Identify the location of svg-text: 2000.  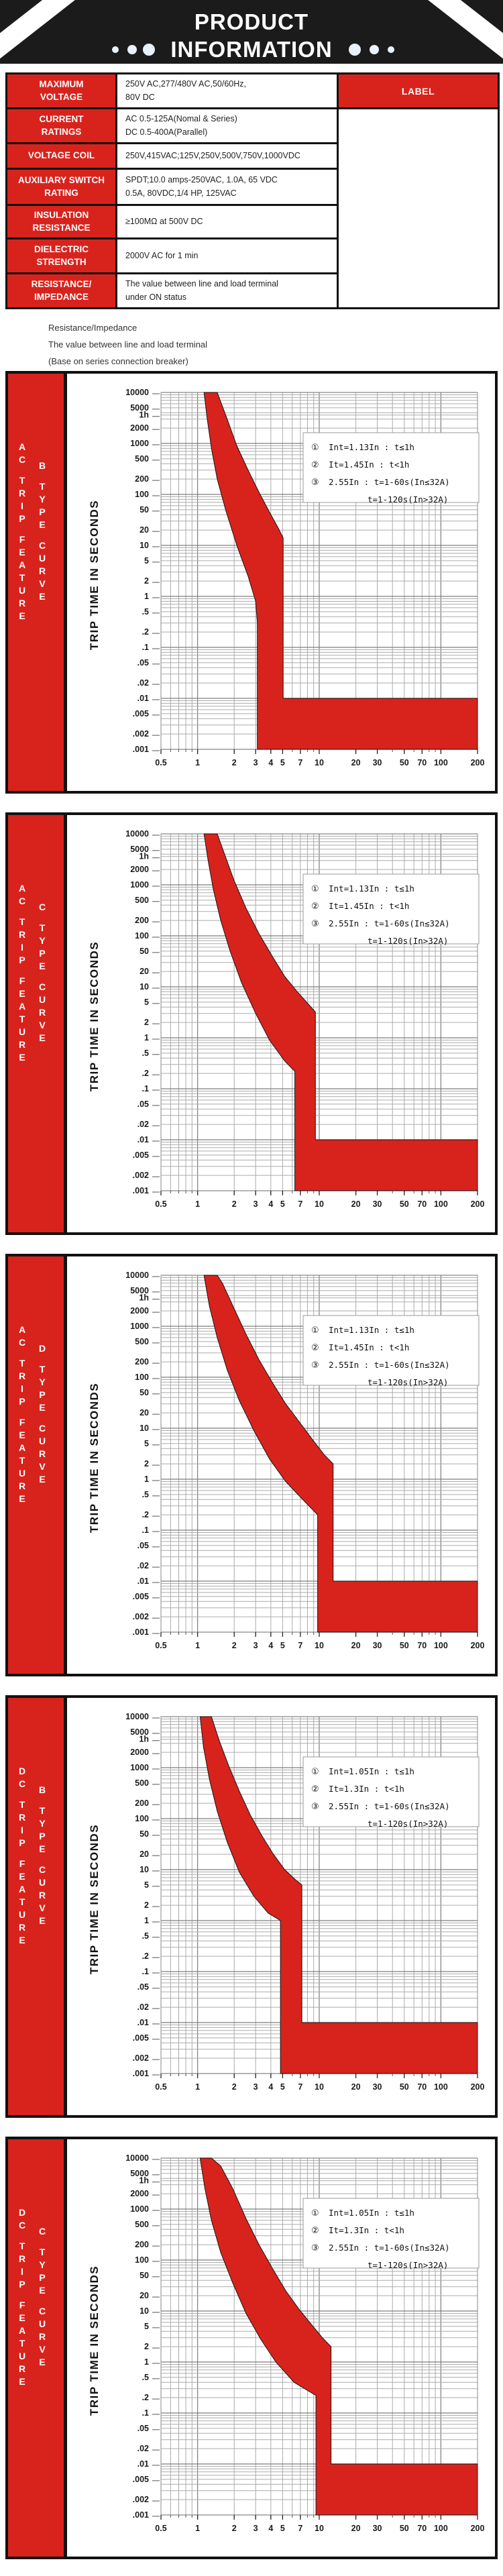
(139, 1311).